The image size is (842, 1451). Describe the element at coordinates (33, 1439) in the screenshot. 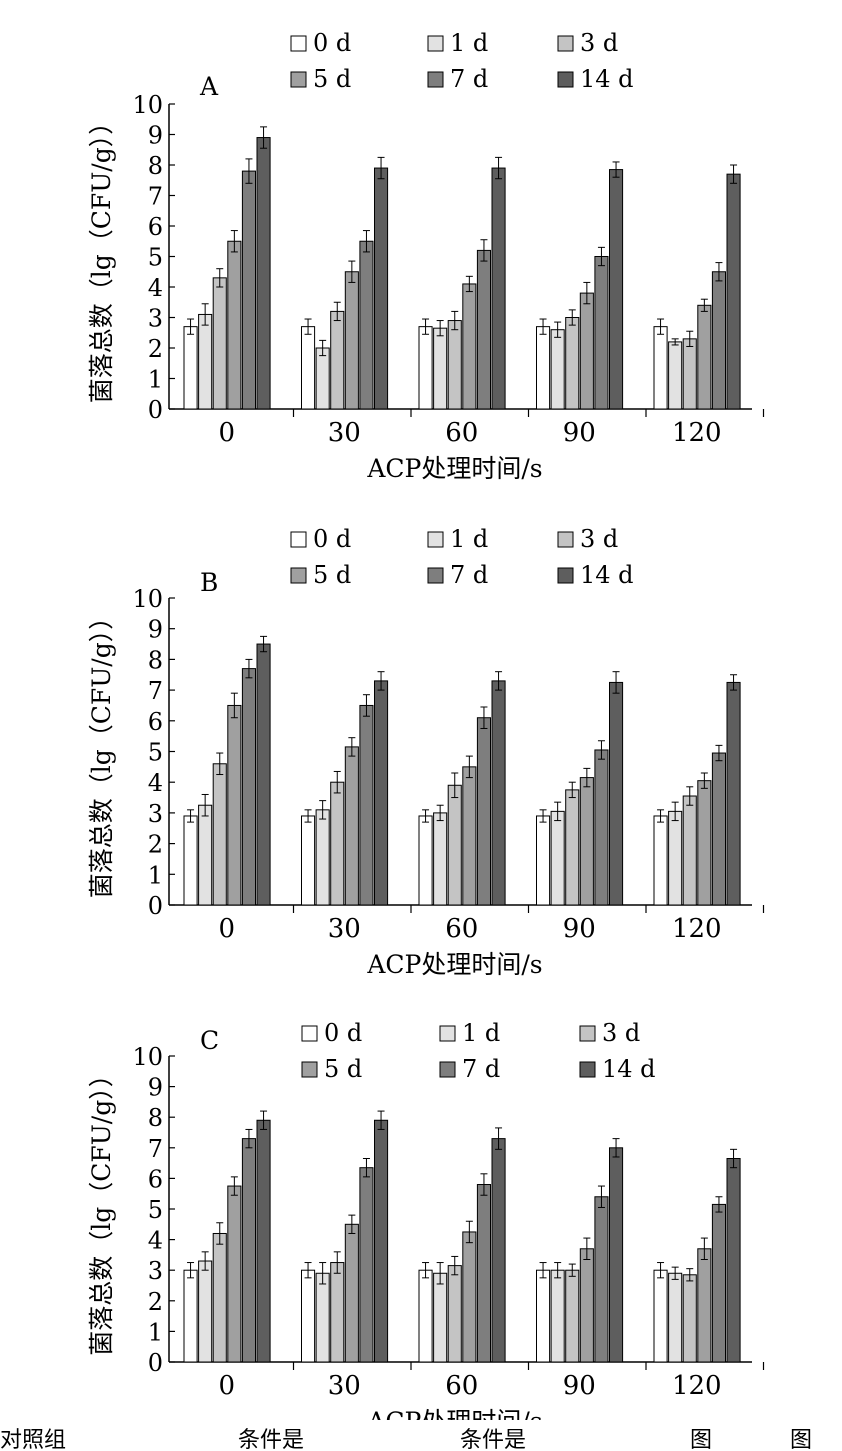

I see `footer-fragment-1: 对照组` at that location.